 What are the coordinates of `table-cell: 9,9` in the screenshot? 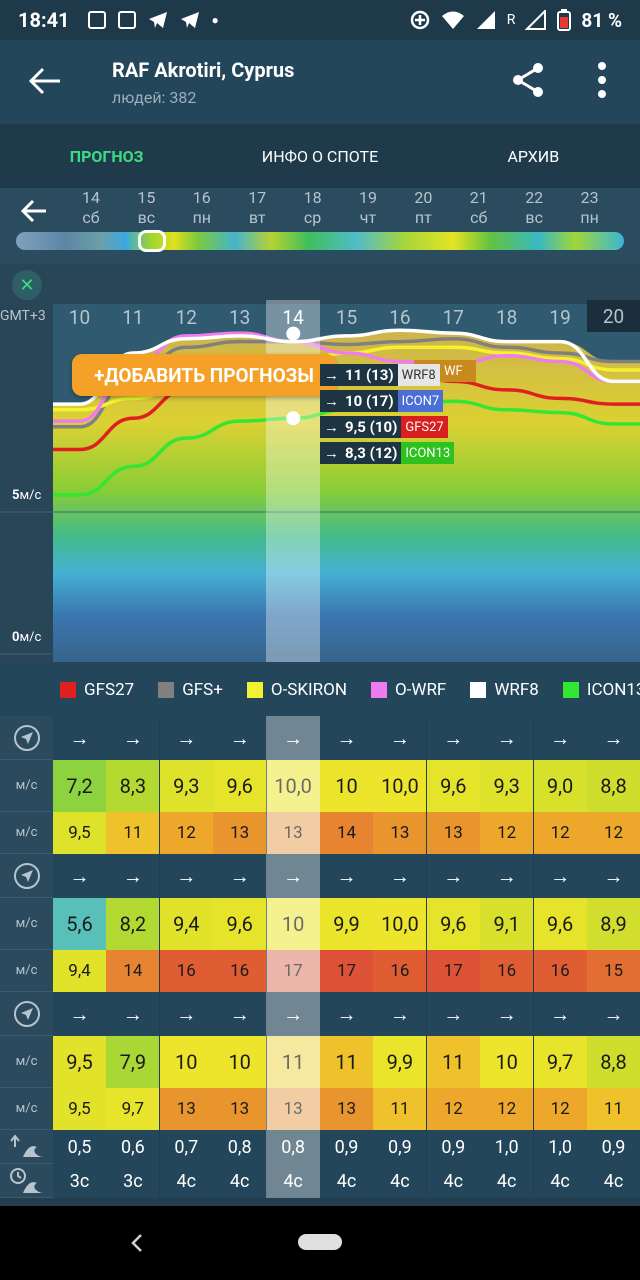 It's located at (400, 1062).